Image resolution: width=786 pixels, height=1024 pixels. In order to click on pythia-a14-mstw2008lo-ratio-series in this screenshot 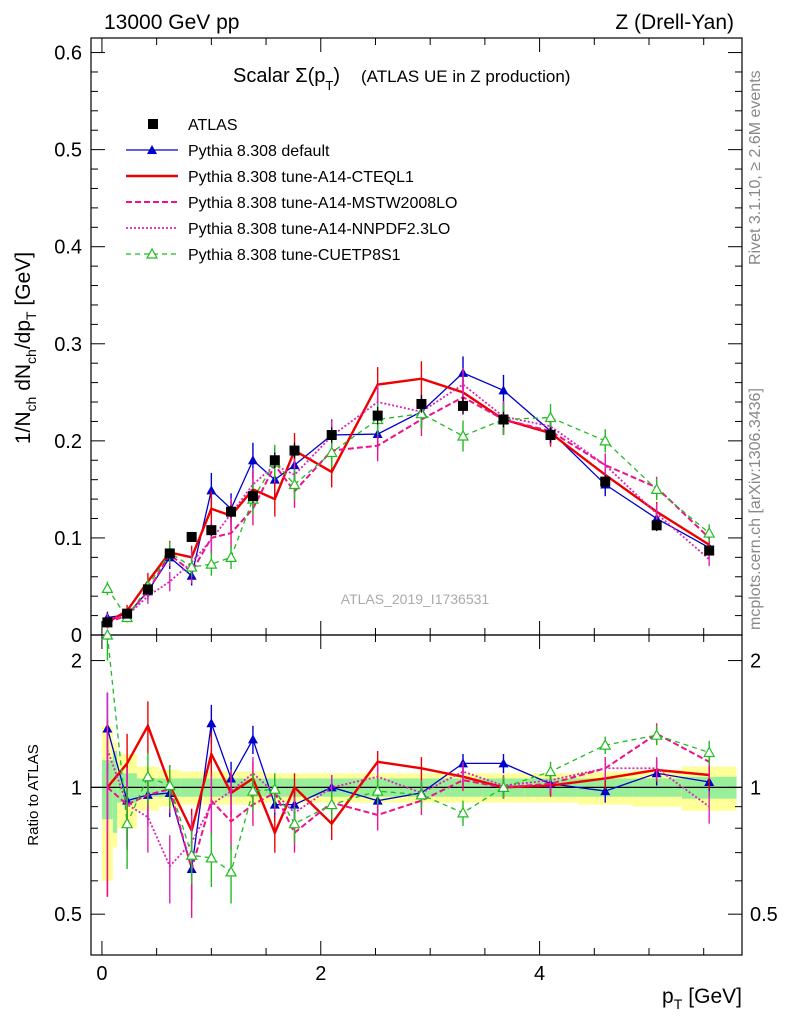, I will do `click(408, 818)`.